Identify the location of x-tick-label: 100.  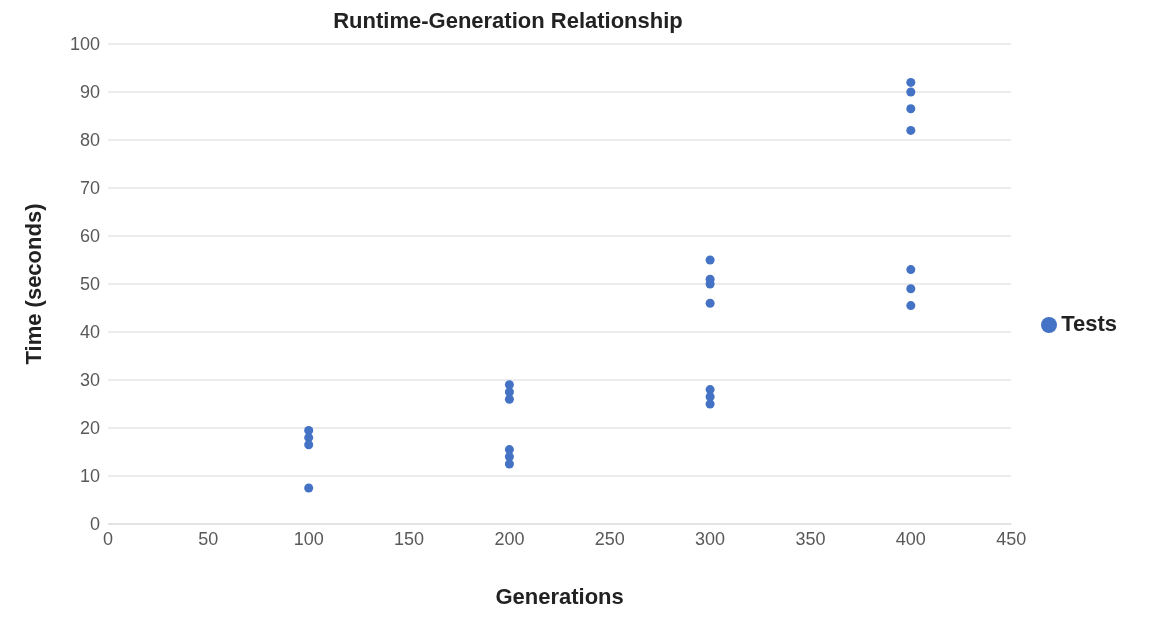
(308, 538).